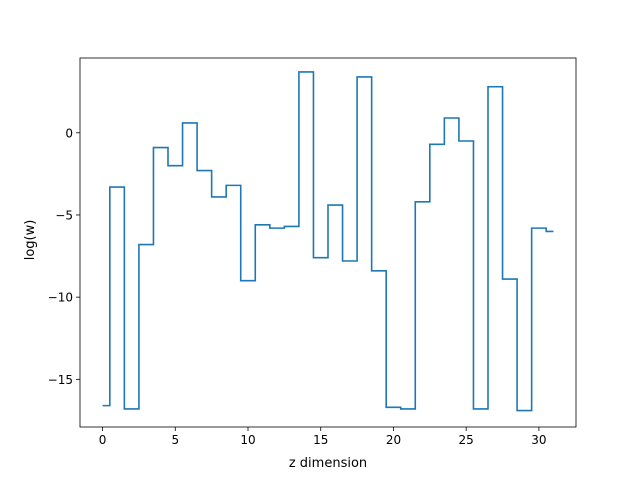 The width and height of the screenshot is (640, 484). What do you see at coordinates (103, 440) in the screenshot?
I see `x-tick-label: 0` at bounding box center [103, 440].